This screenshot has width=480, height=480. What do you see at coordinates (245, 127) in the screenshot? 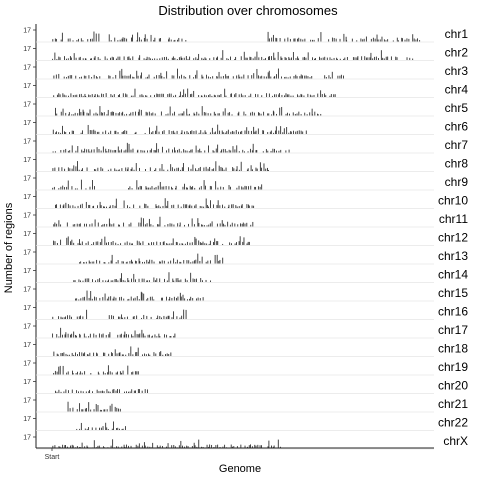
I see `panel-chr6: 17 chr6` at bounding box center [245, 127].